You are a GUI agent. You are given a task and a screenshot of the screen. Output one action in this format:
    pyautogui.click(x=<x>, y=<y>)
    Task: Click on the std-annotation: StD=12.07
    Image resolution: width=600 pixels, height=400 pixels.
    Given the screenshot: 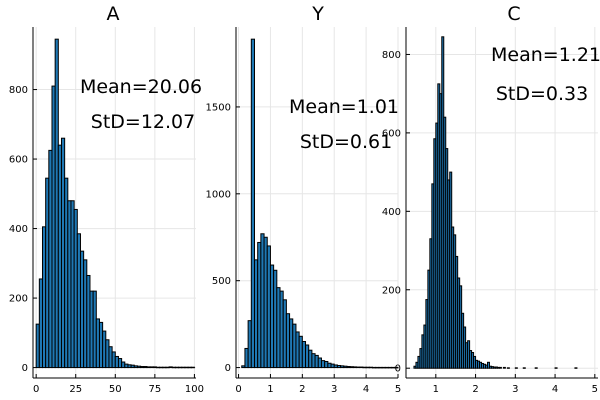 What is the action you would take?
    pyautogui.click(x=143, y=122)
    